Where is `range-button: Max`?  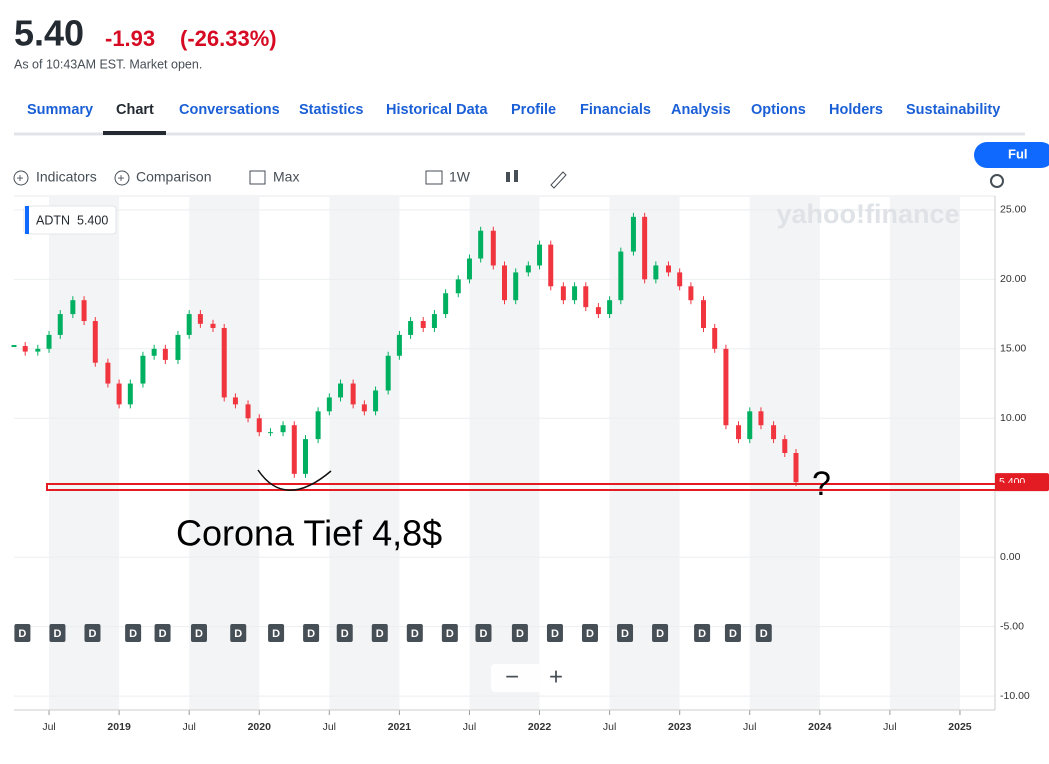
range-button: Max is located at coordinates (286, 177).